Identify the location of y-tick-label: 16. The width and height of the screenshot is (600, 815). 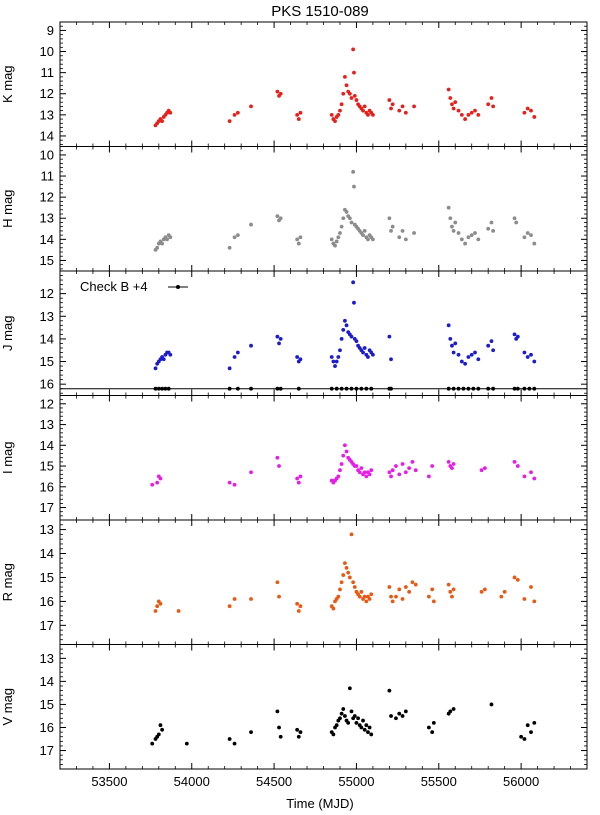
(47, 601).